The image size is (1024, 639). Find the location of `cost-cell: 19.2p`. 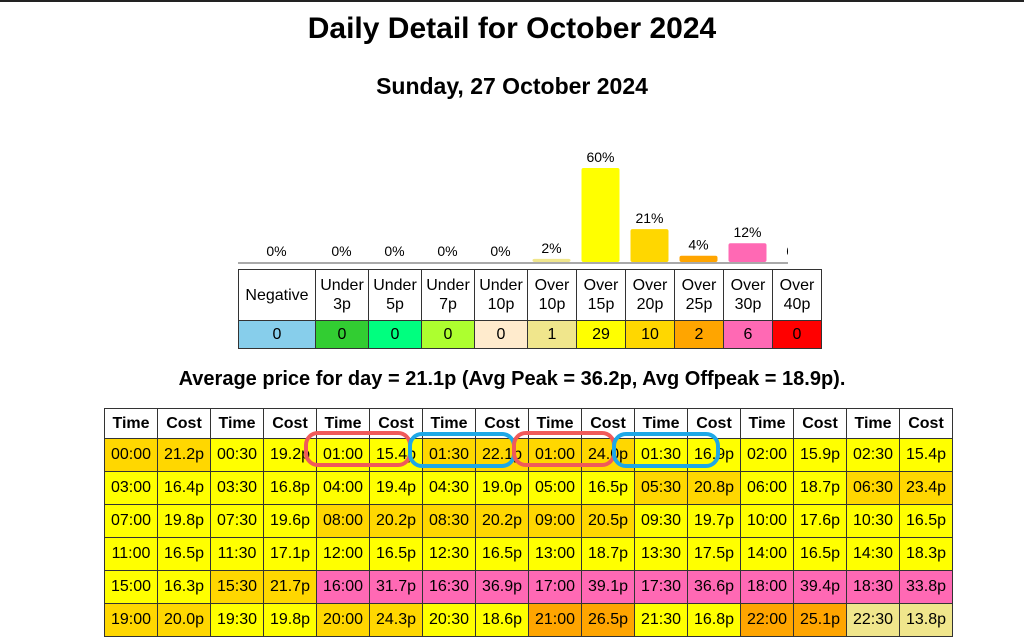

cost-cell: 19.2p is located at coordinates (290, 455).